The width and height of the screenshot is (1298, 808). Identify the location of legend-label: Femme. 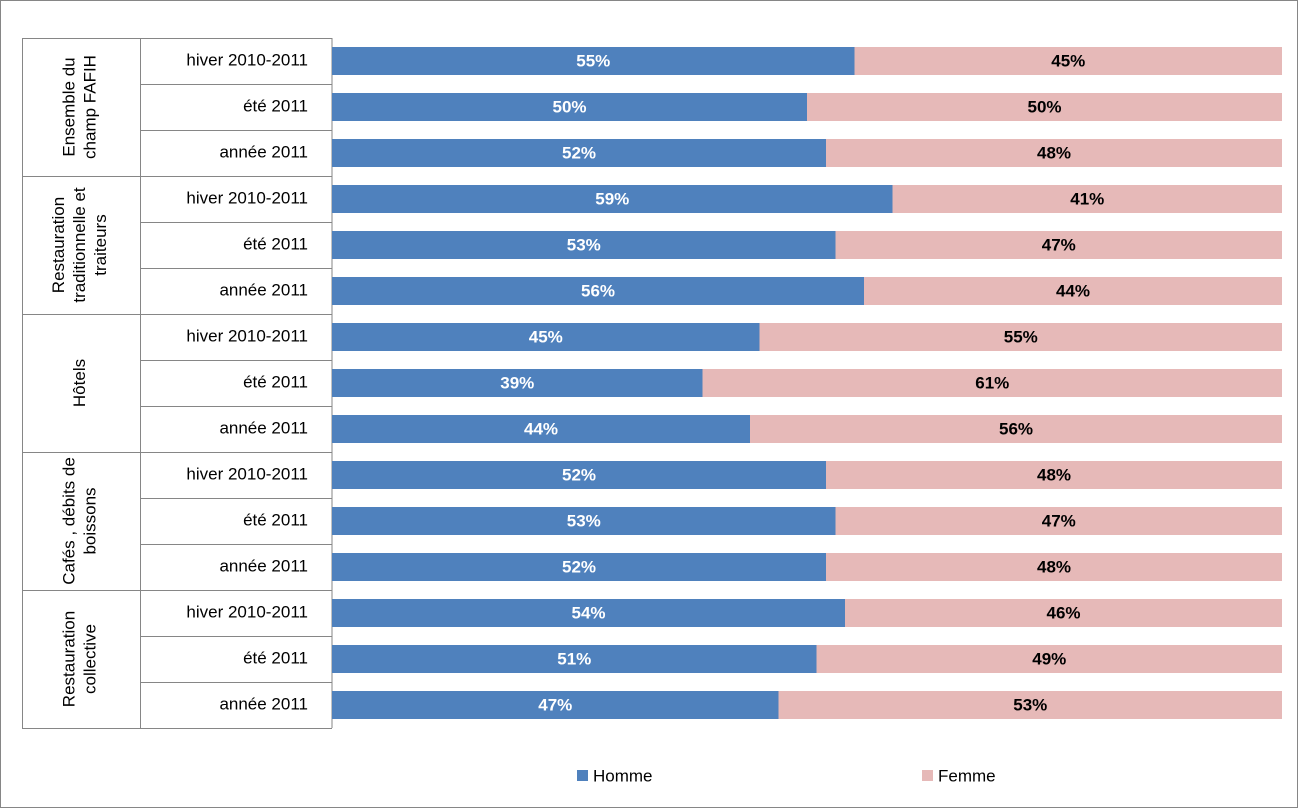
(967, 775).